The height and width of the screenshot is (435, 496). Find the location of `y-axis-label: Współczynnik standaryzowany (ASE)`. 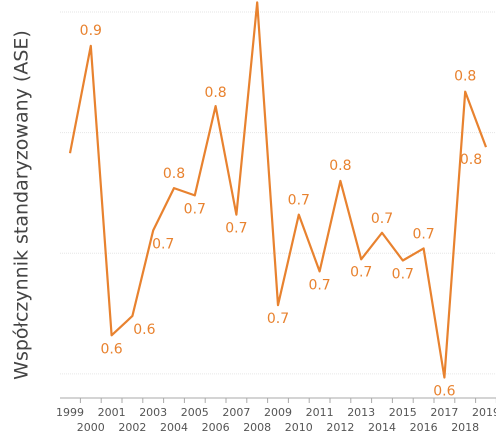

y-axis-label: Współczynnik standaryzowany (ASE) is located at coordinates (22, 205).